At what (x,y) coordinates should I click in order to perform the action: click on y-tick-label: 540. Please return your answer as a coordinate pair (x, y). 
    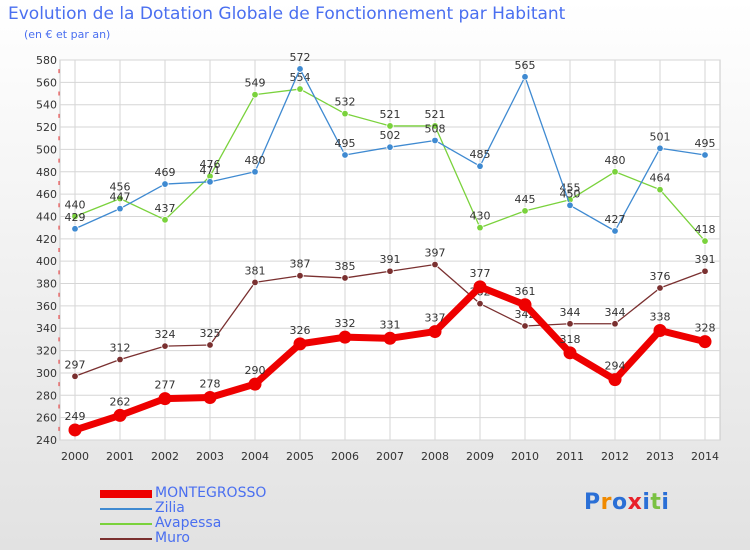
    Looking at the image, I should click on (46, 105).